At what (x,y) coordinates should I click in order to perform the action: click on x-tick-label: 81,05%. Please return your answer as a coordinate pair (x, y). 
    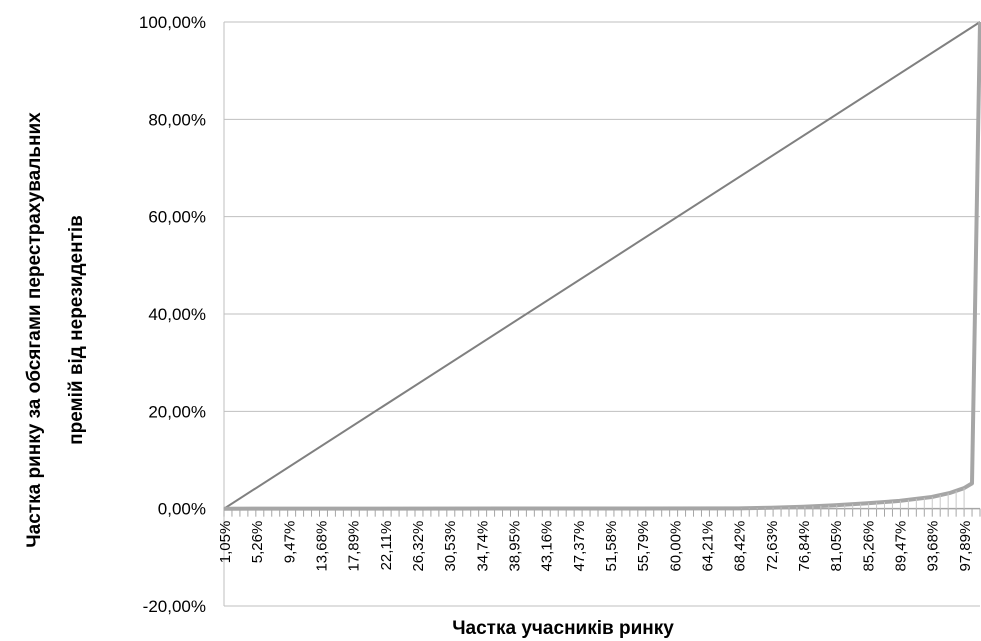
    Looking at the image, I should click on (836, 546).